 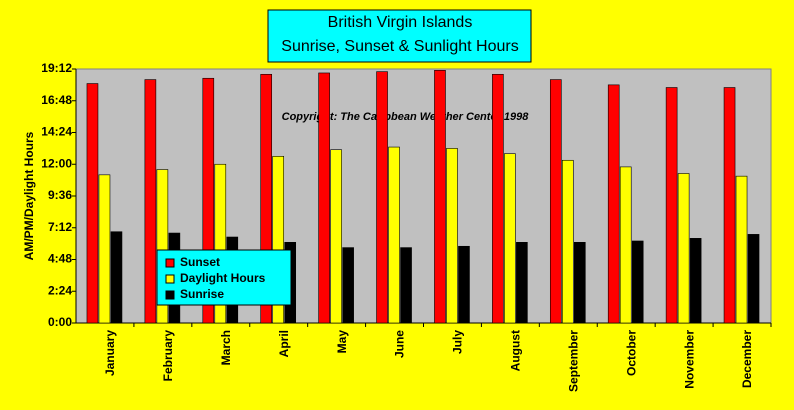 I want to click on y-tick-label: 9:36, so click(x=60, y=195).